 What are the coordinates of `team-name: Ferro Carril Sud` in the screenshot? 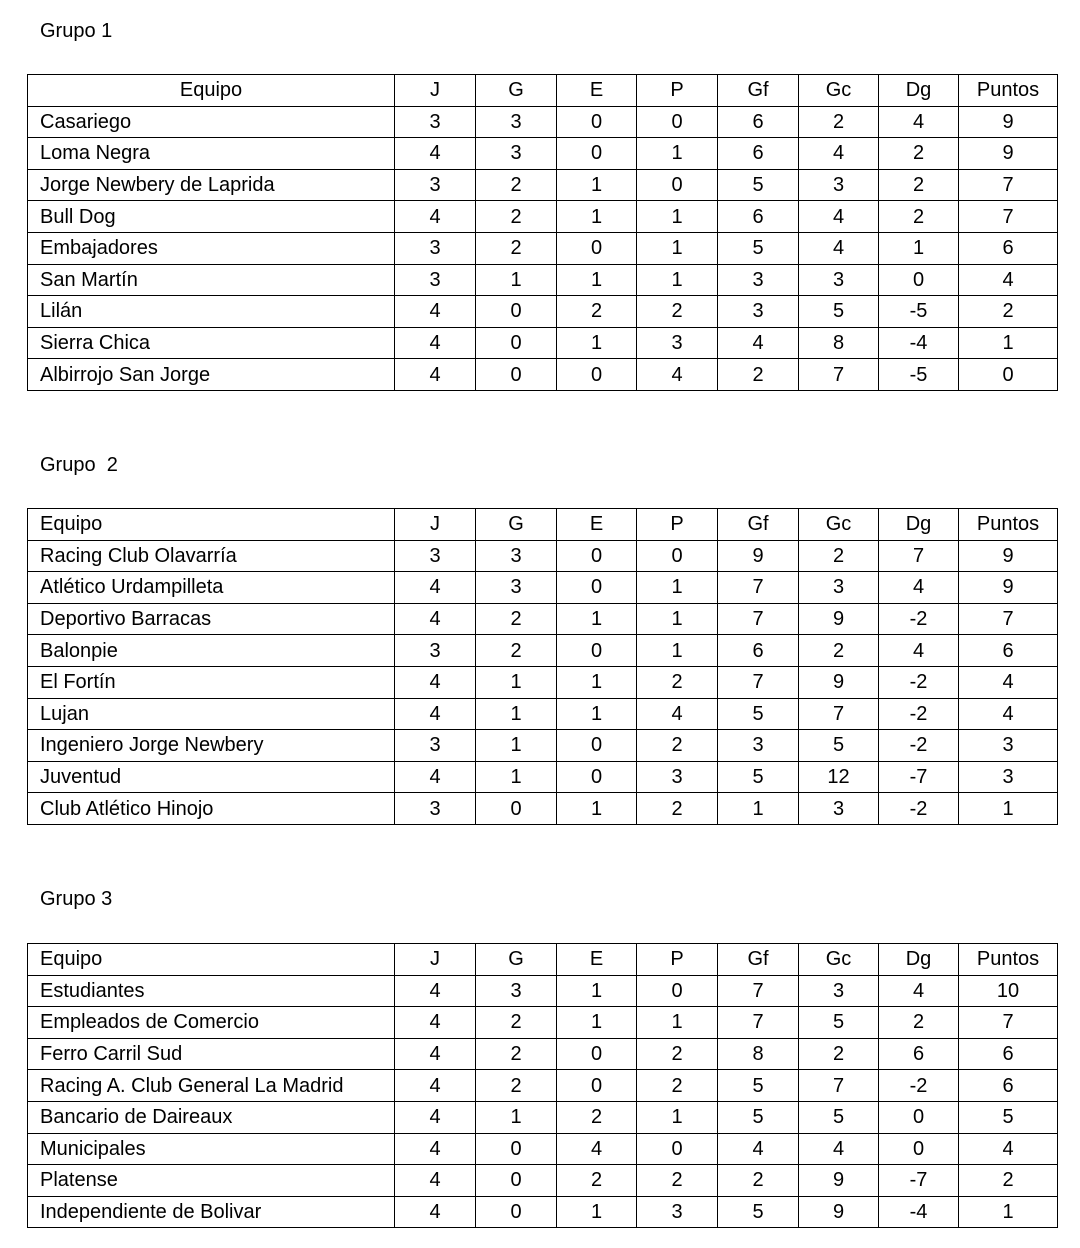 It's located at (211, 1054).